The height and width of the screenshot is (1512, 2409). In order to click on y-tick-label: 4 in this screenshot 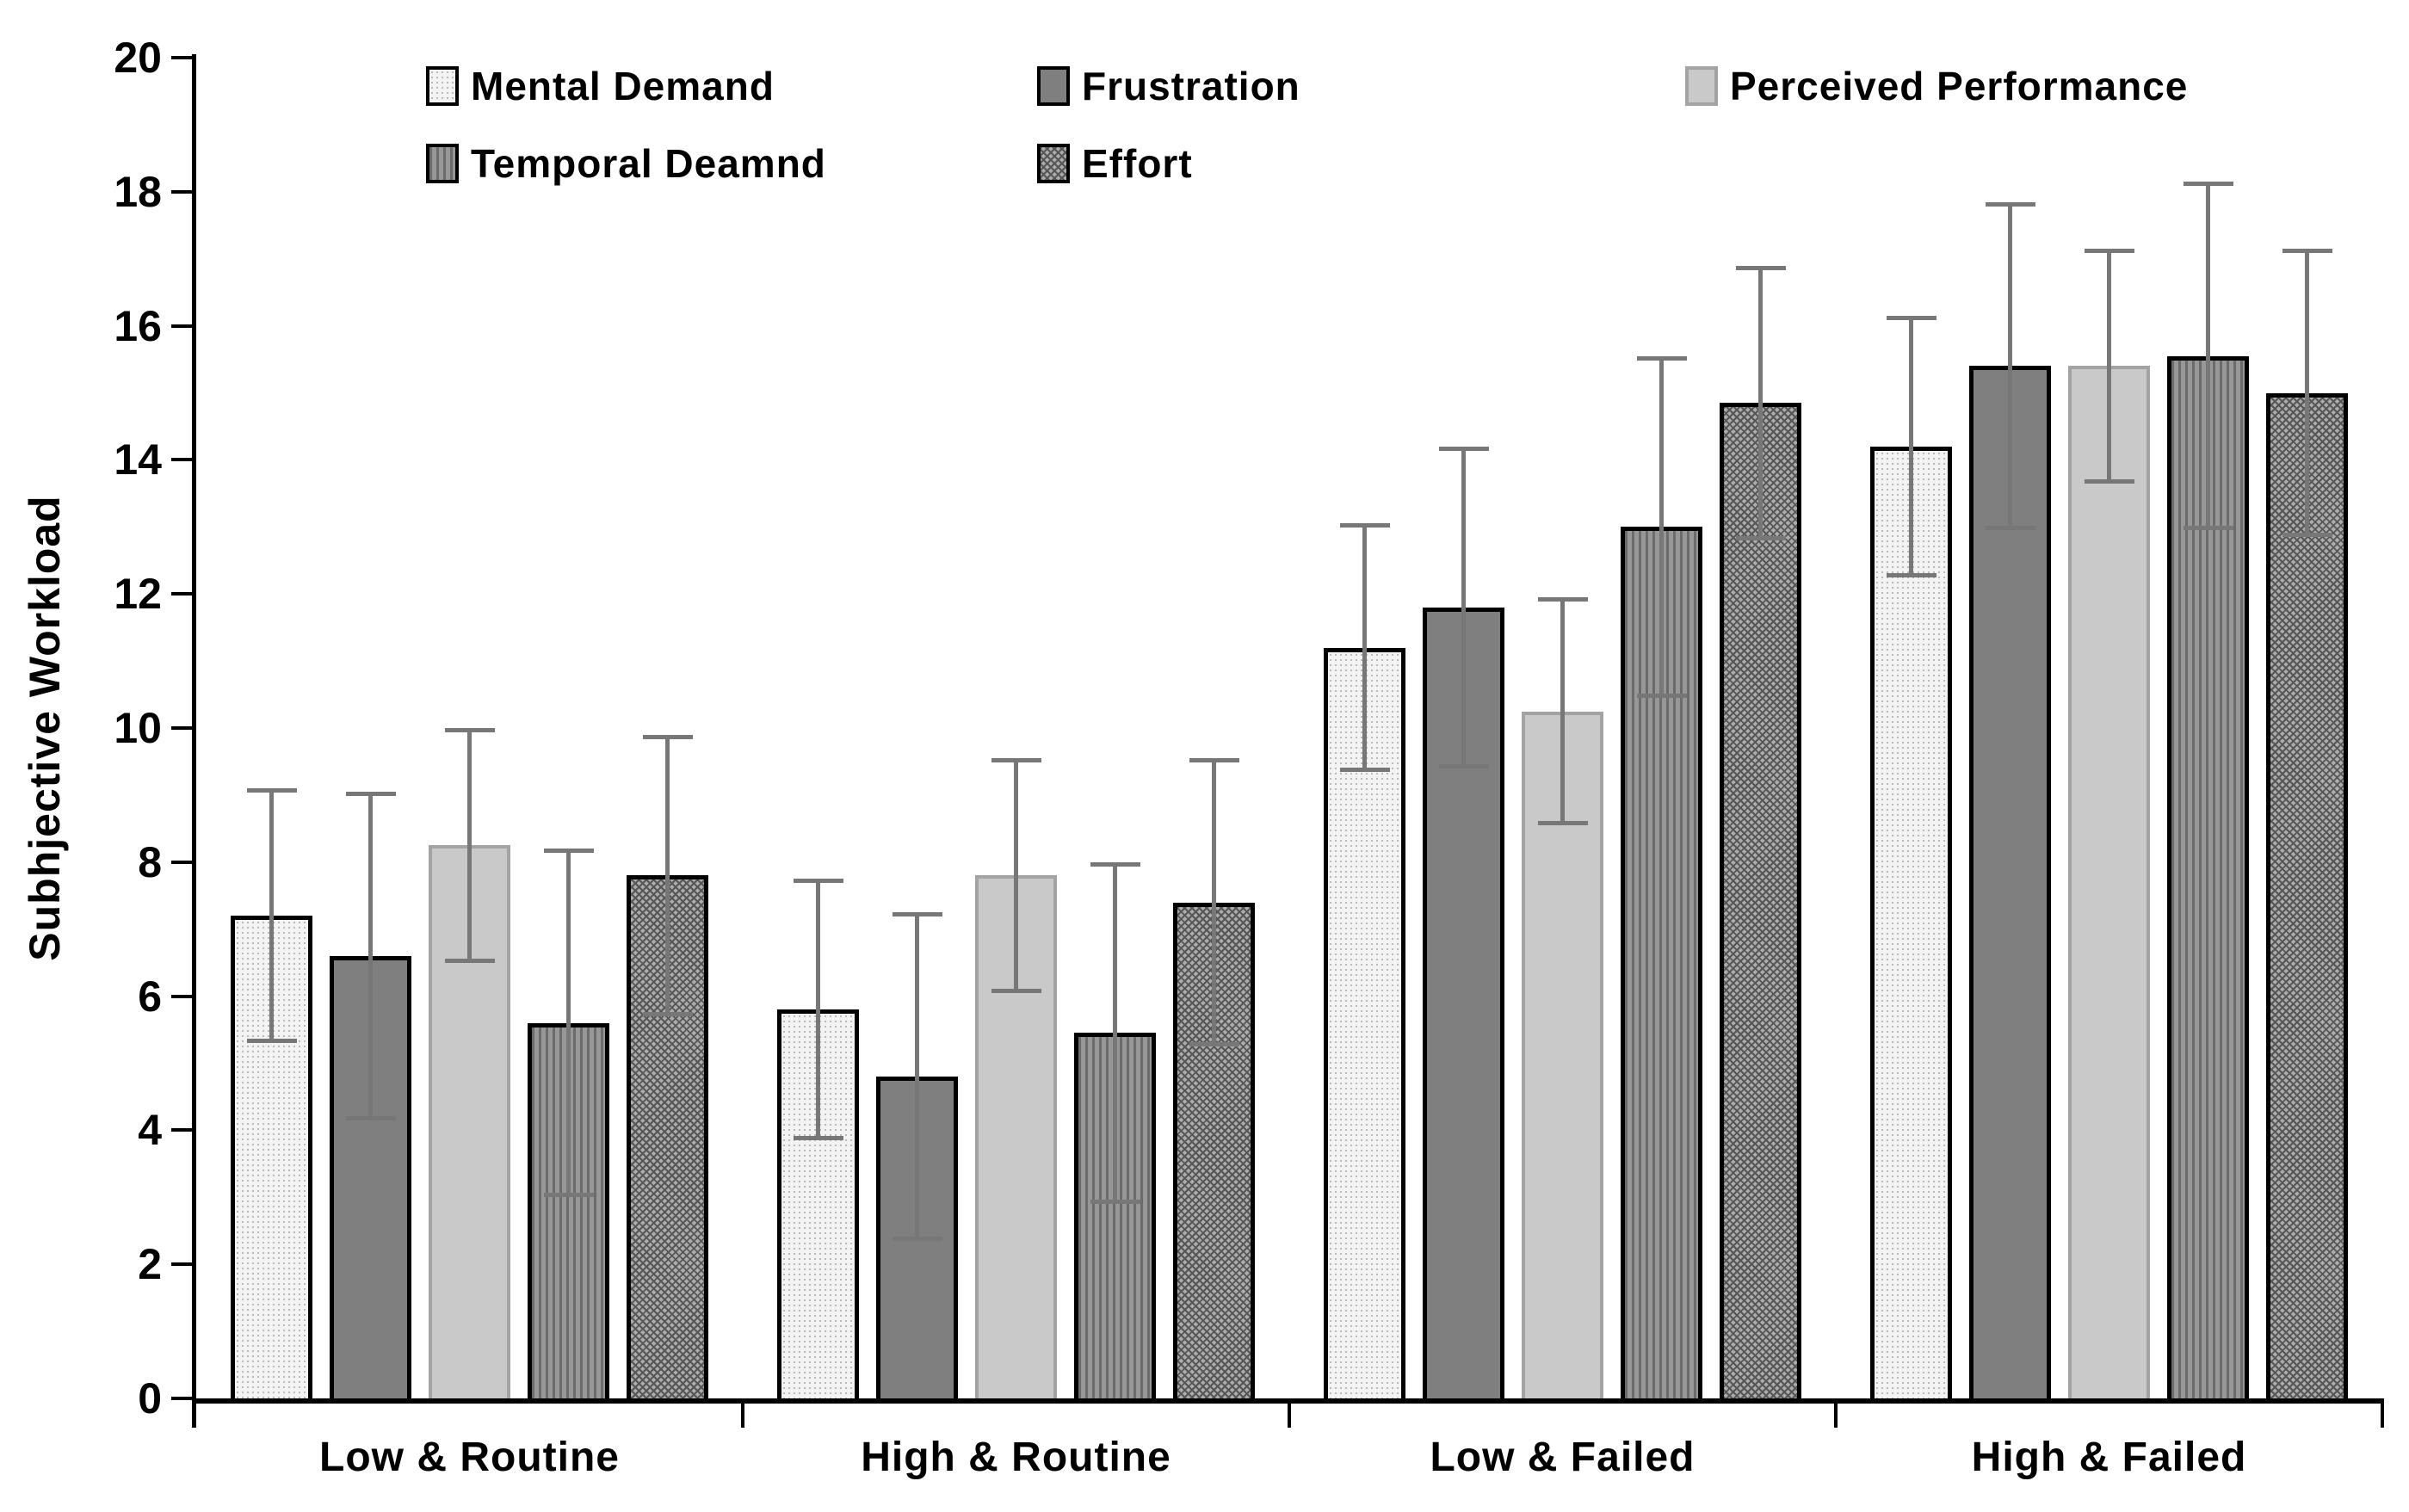, I will do `click(150, 1130)`.